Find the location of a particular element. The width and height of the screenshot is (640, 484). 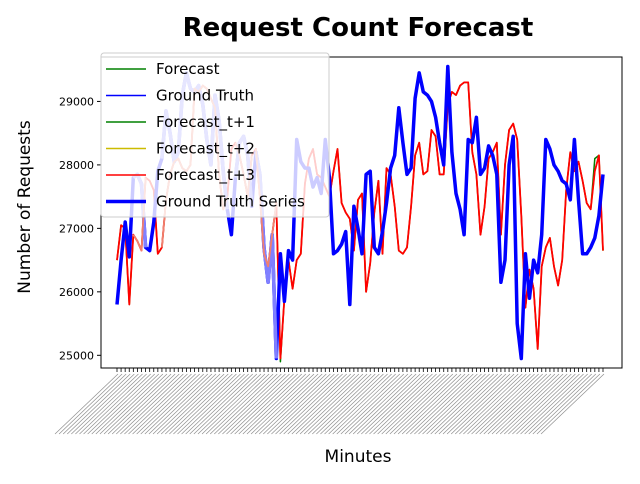

y-tick-label-27000: 27000 is located at coordinates (76, 228).